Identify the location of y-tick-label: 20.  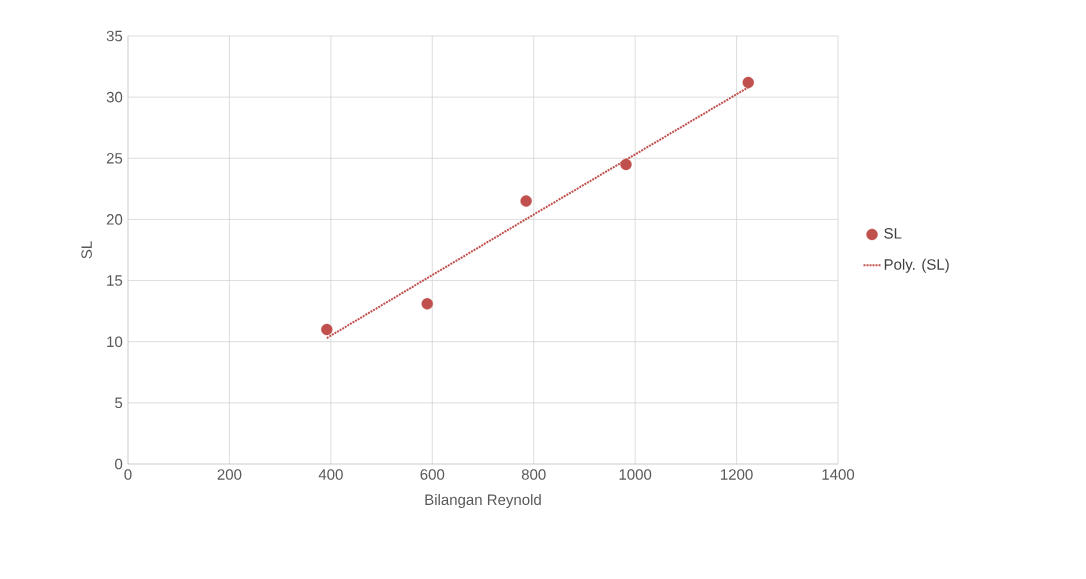
(114, 219).